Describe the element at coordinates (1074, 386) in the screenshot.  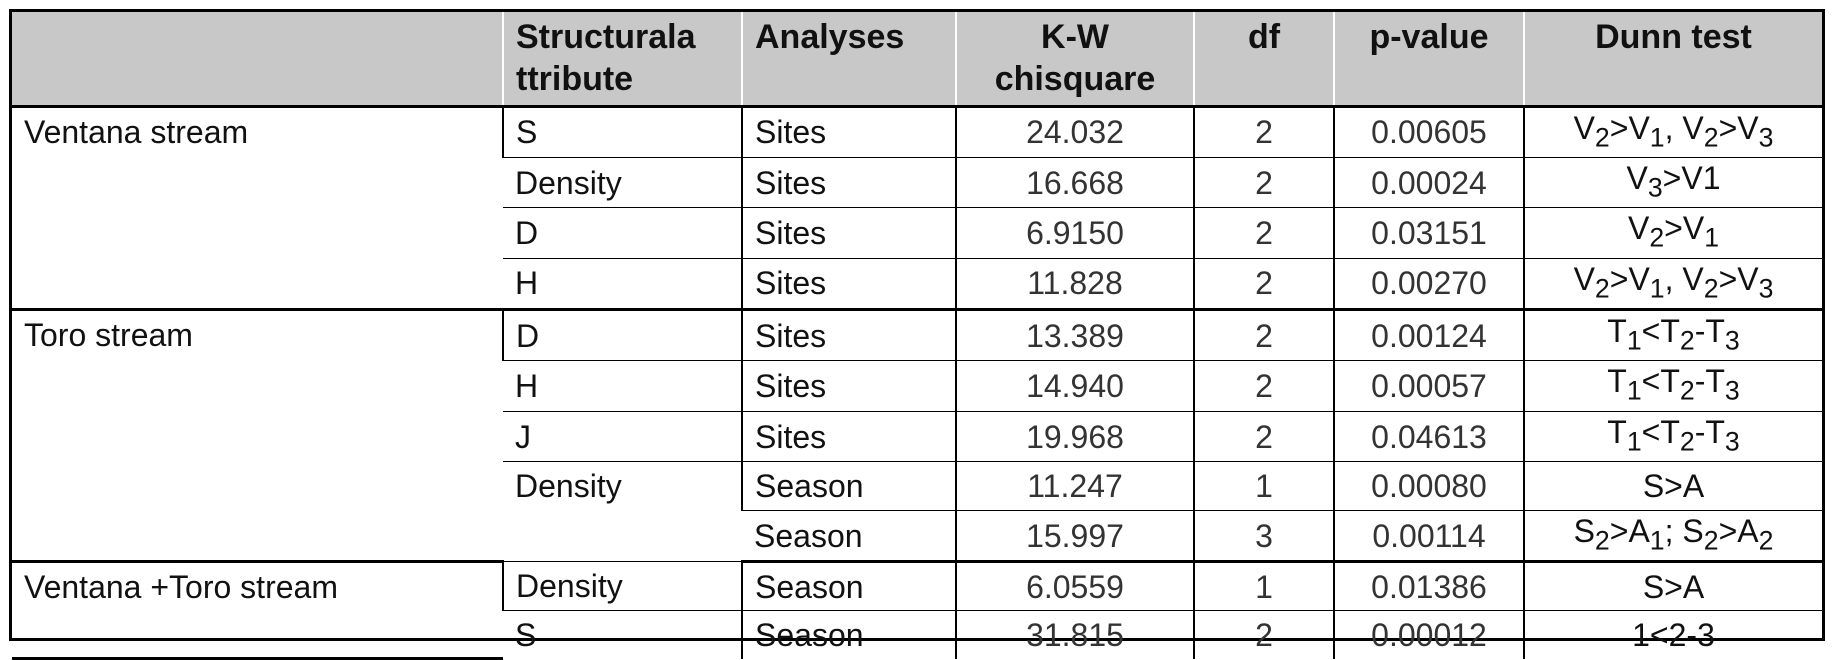
I see `kw-chisquare-cell: 14.940` at that location.